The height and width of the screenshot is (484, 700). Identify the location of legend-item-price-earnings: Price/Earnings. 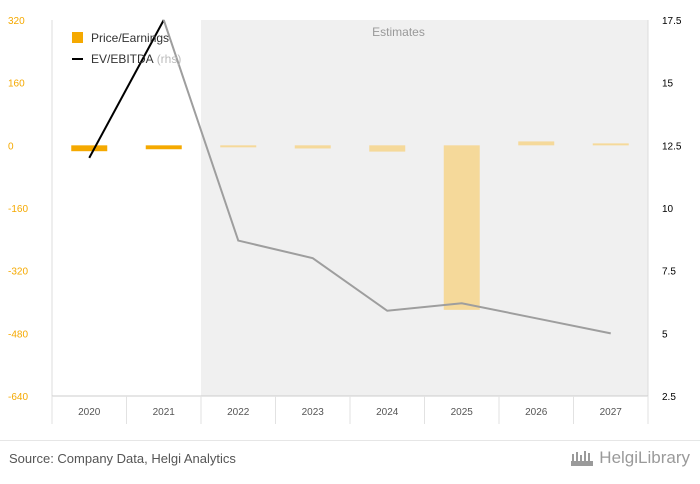
(126, 37).